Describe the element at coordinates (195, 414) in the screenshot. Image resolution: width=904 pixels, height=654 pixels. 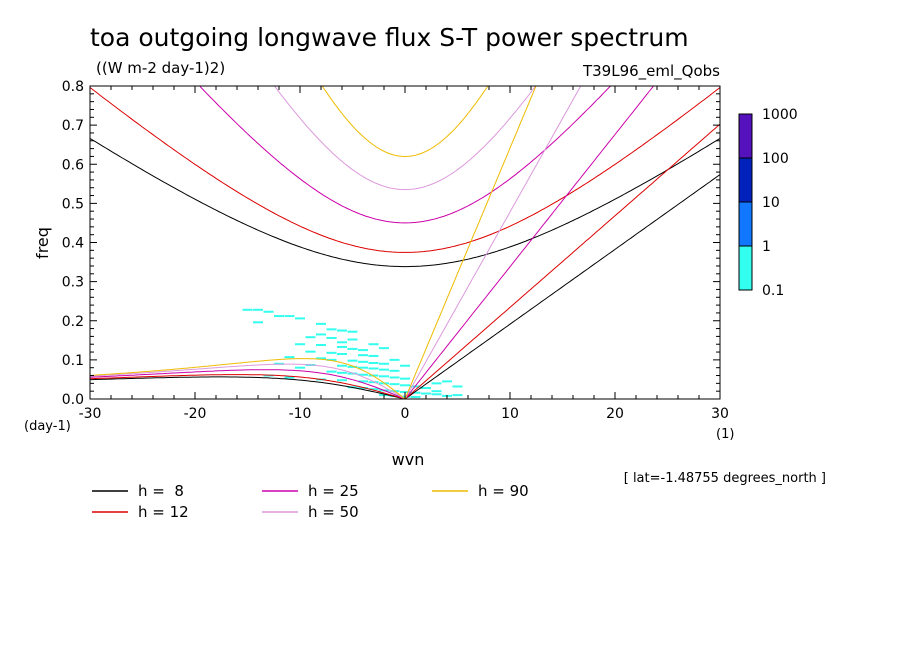
I see `x-tick-label: -20` at that location.